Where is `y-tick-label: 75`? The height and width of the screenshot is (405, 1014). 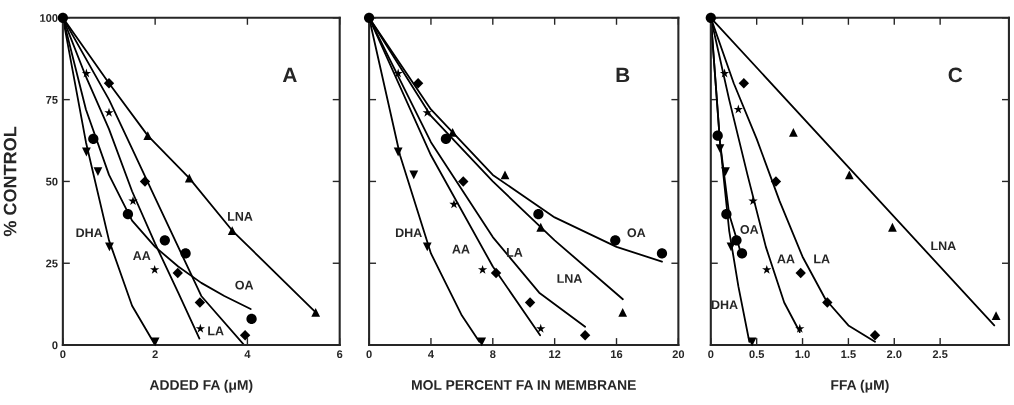
y-tick-label: 75 is located at coordinates (52, 100).